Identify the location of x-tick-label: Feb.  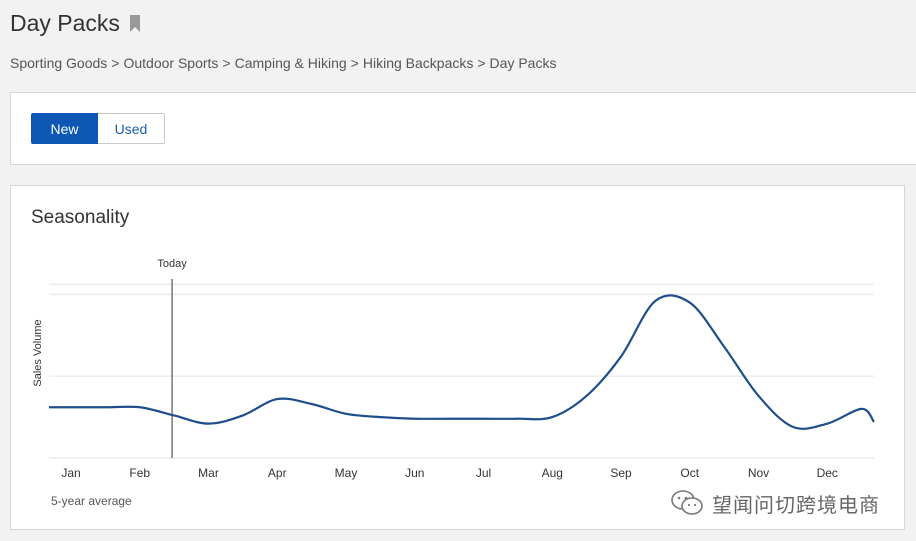
(139, 473).